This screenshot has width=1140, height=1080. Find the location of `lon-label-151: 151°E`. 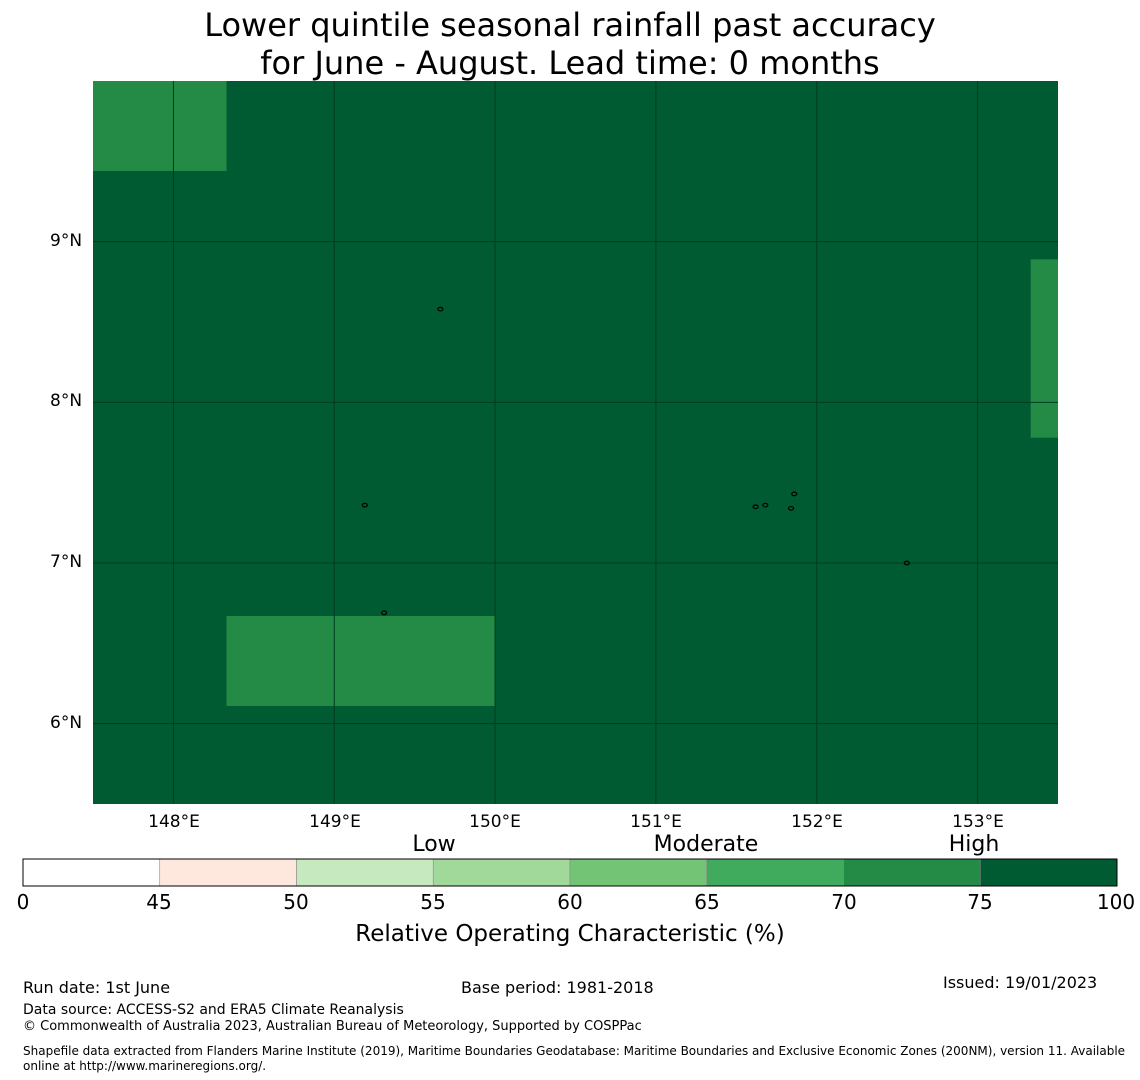

lon-label-151: 151°E is located at coordinates (656, 822).